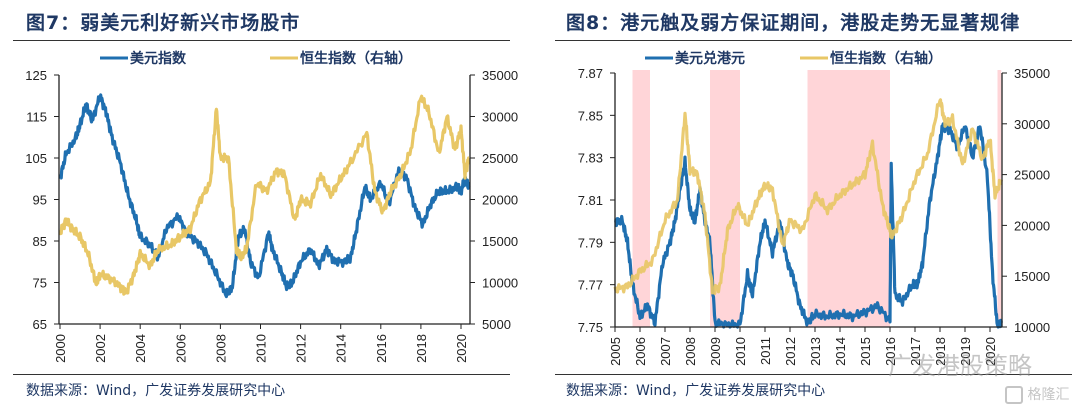 The height and width of the screenshot is (410, 1080). What do you see at coordinates (156, 391) in the screenshot?
I see `figure7-source: 数据来源：Wind，广发证券发展研究中心` at bounding box center [156, 391].